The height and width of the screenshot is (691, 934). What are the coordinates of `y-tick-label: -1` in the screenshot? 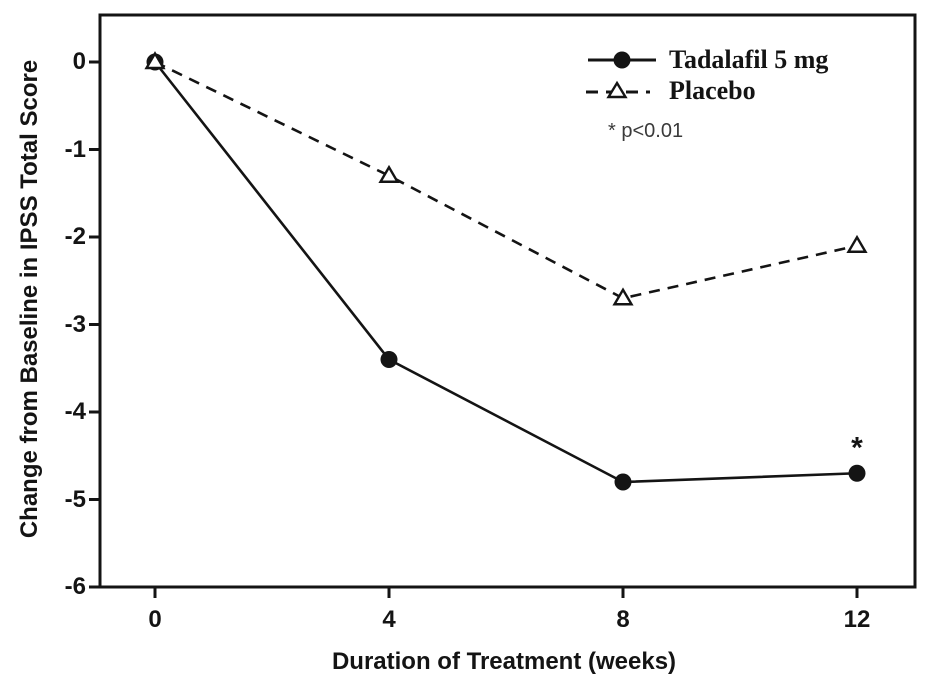 It's located at (75, 149).